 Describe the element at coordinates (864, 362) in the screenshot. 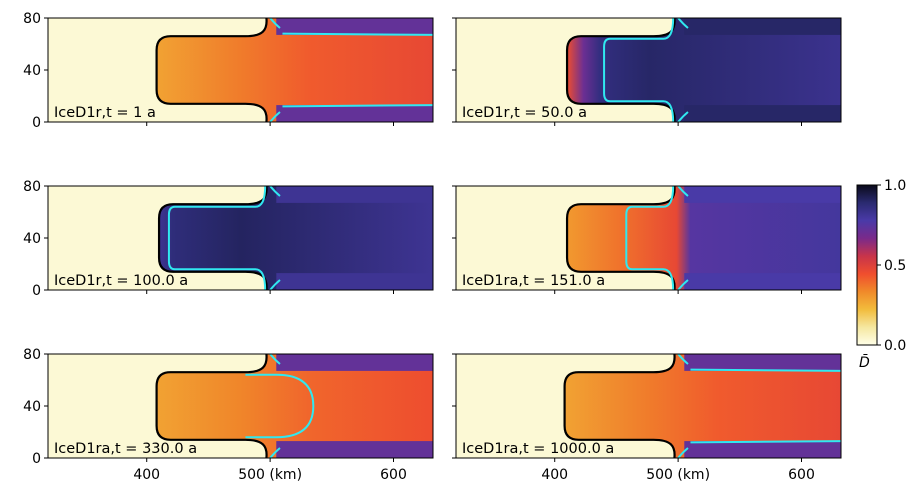

I see `colorbar-label: D̄` at that location.